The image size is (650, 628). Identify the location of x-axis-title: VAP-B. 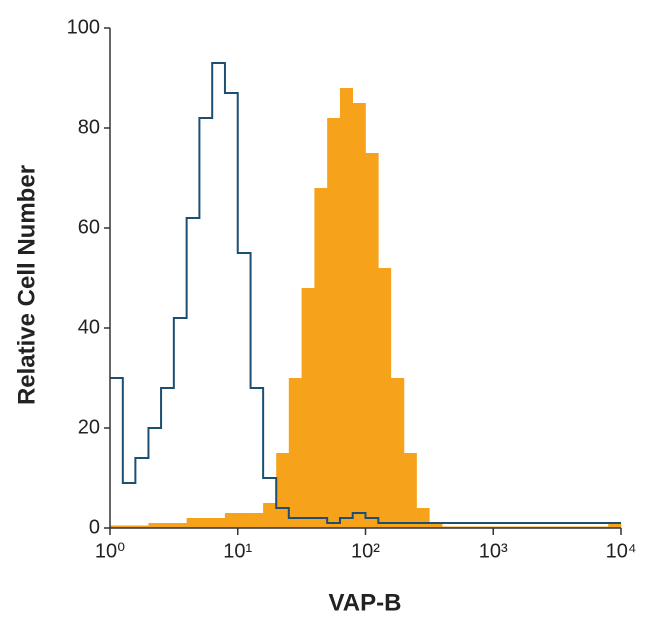
(365, 602).